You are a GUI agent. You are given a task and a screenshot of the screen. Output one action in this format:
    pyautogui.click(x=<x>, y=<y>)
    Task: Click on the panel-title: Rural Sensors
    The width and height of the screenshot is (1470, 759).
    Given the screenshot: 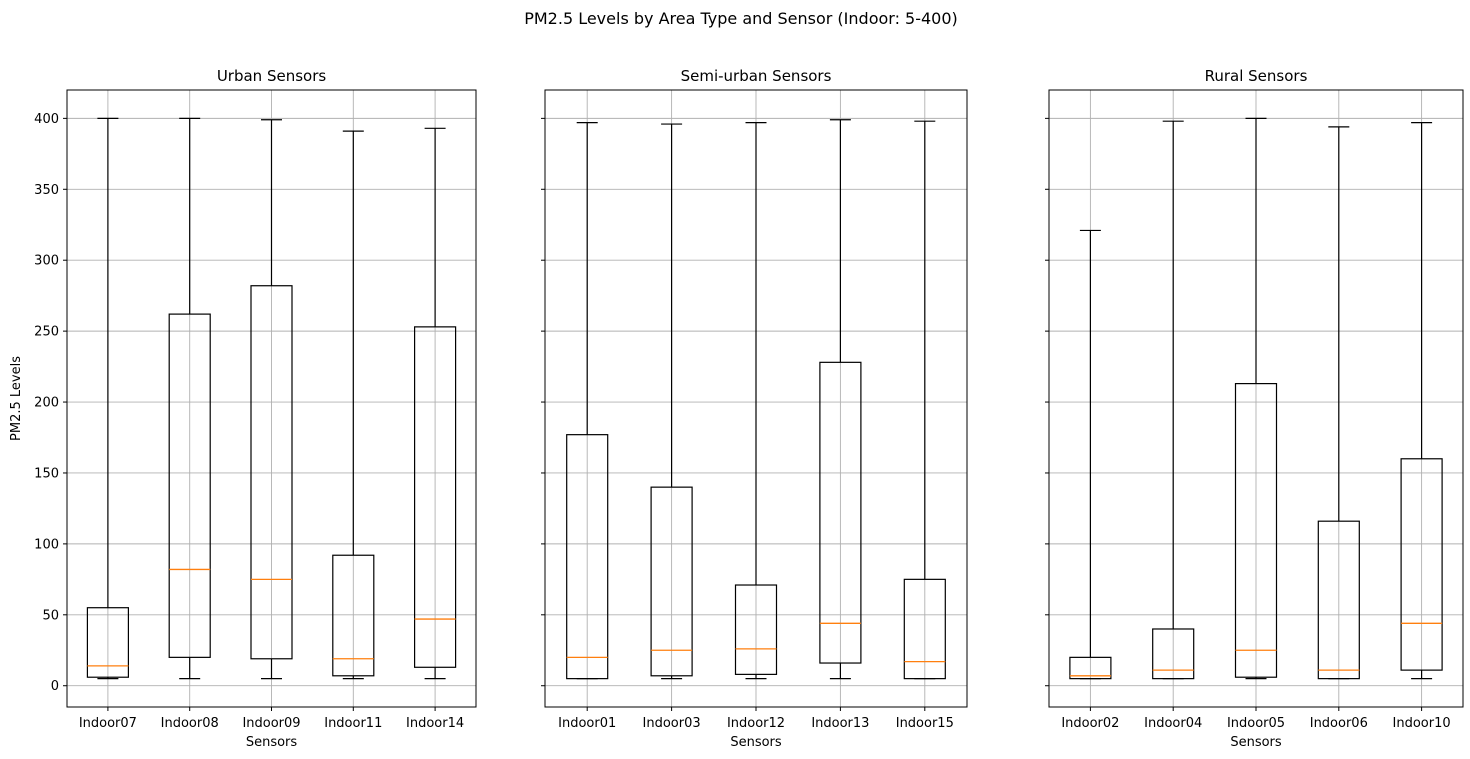 What is the action you would take?
    pyautogui.click(x=1256, y=76)
    